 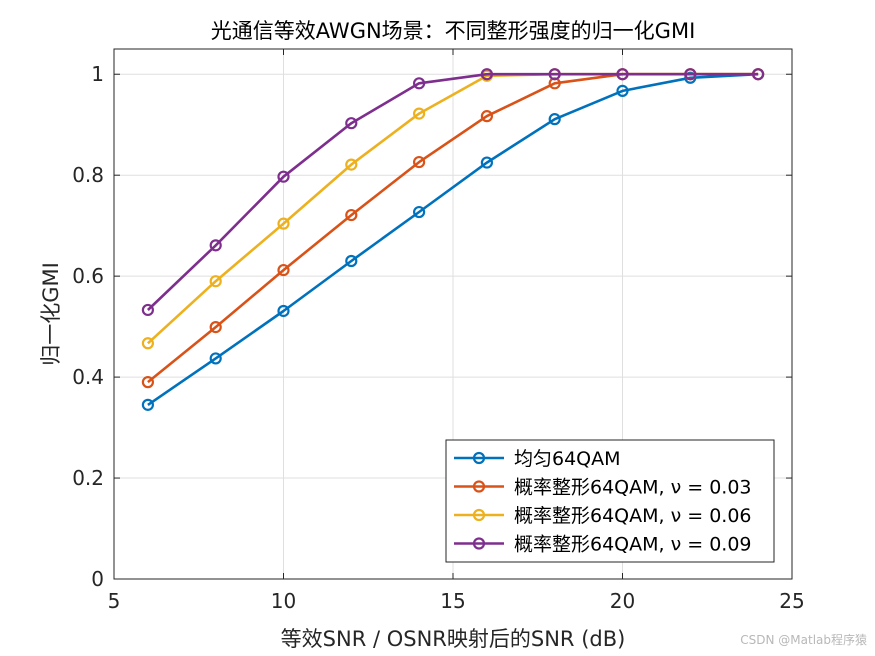 What do you see at coordinates (452, 601) in the screenshot?
I see `x-tick-label: 15` at bounding box center [452, 601].